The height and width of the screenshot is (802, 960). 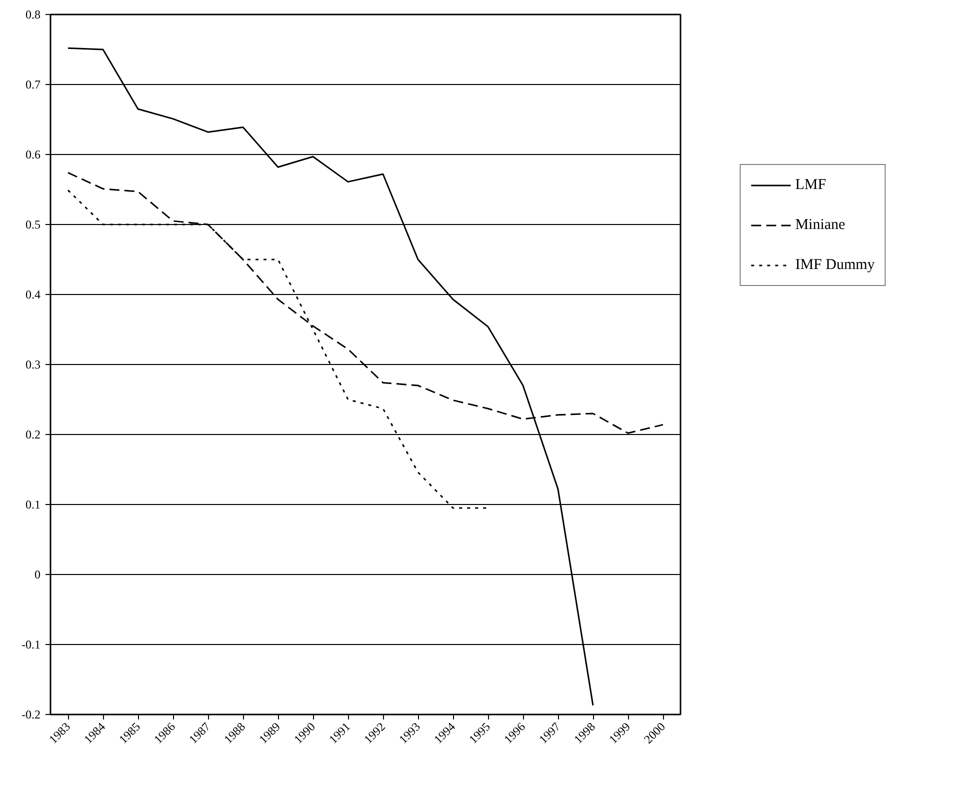 What do you see at coordinates (33, 505) in the screenshot?
I see `y-tick-label: 0.1` at bounding box center [33, 505].